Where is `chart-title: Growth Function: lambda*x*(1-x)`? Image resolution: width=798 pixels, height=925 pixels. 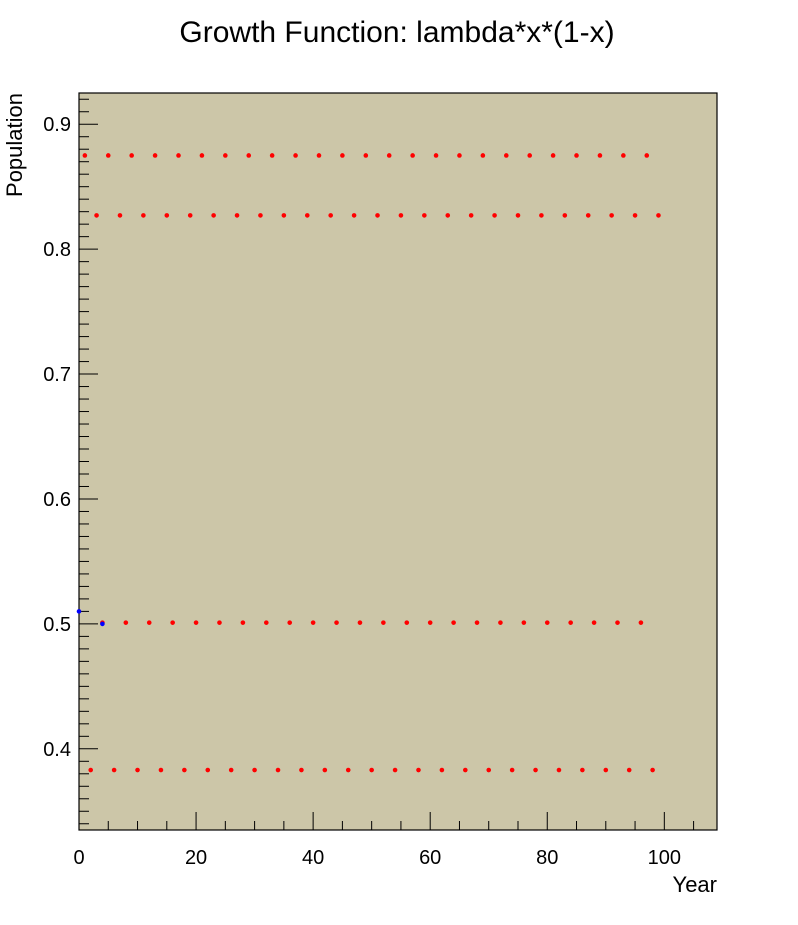 chart-title: Growth Function: lambda*x*(1-x) is located at coordinates (396, 32).